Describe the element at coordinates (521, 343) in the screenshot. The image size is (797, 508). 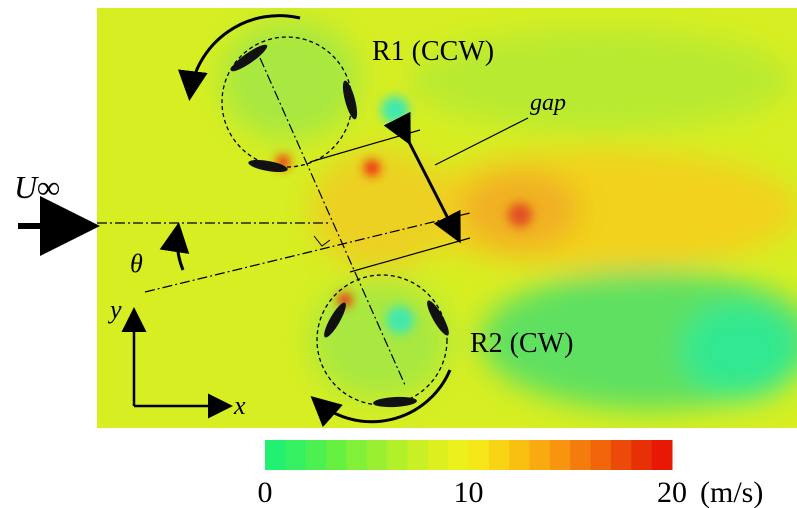
I see `rotor2-label: R2 (CW)` at that location.